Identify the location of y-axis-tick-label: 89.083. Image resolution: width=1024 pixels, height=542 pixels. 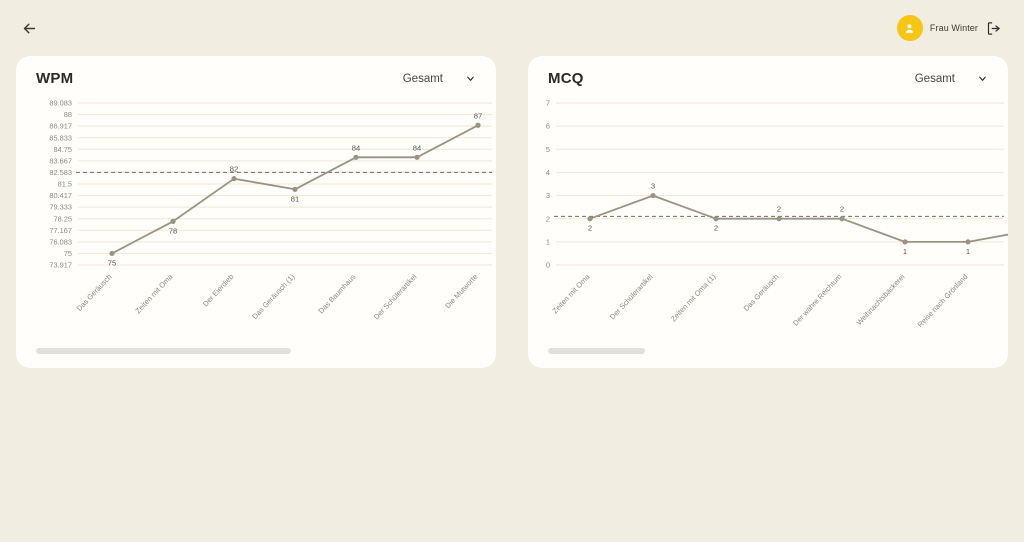
(60, 103).